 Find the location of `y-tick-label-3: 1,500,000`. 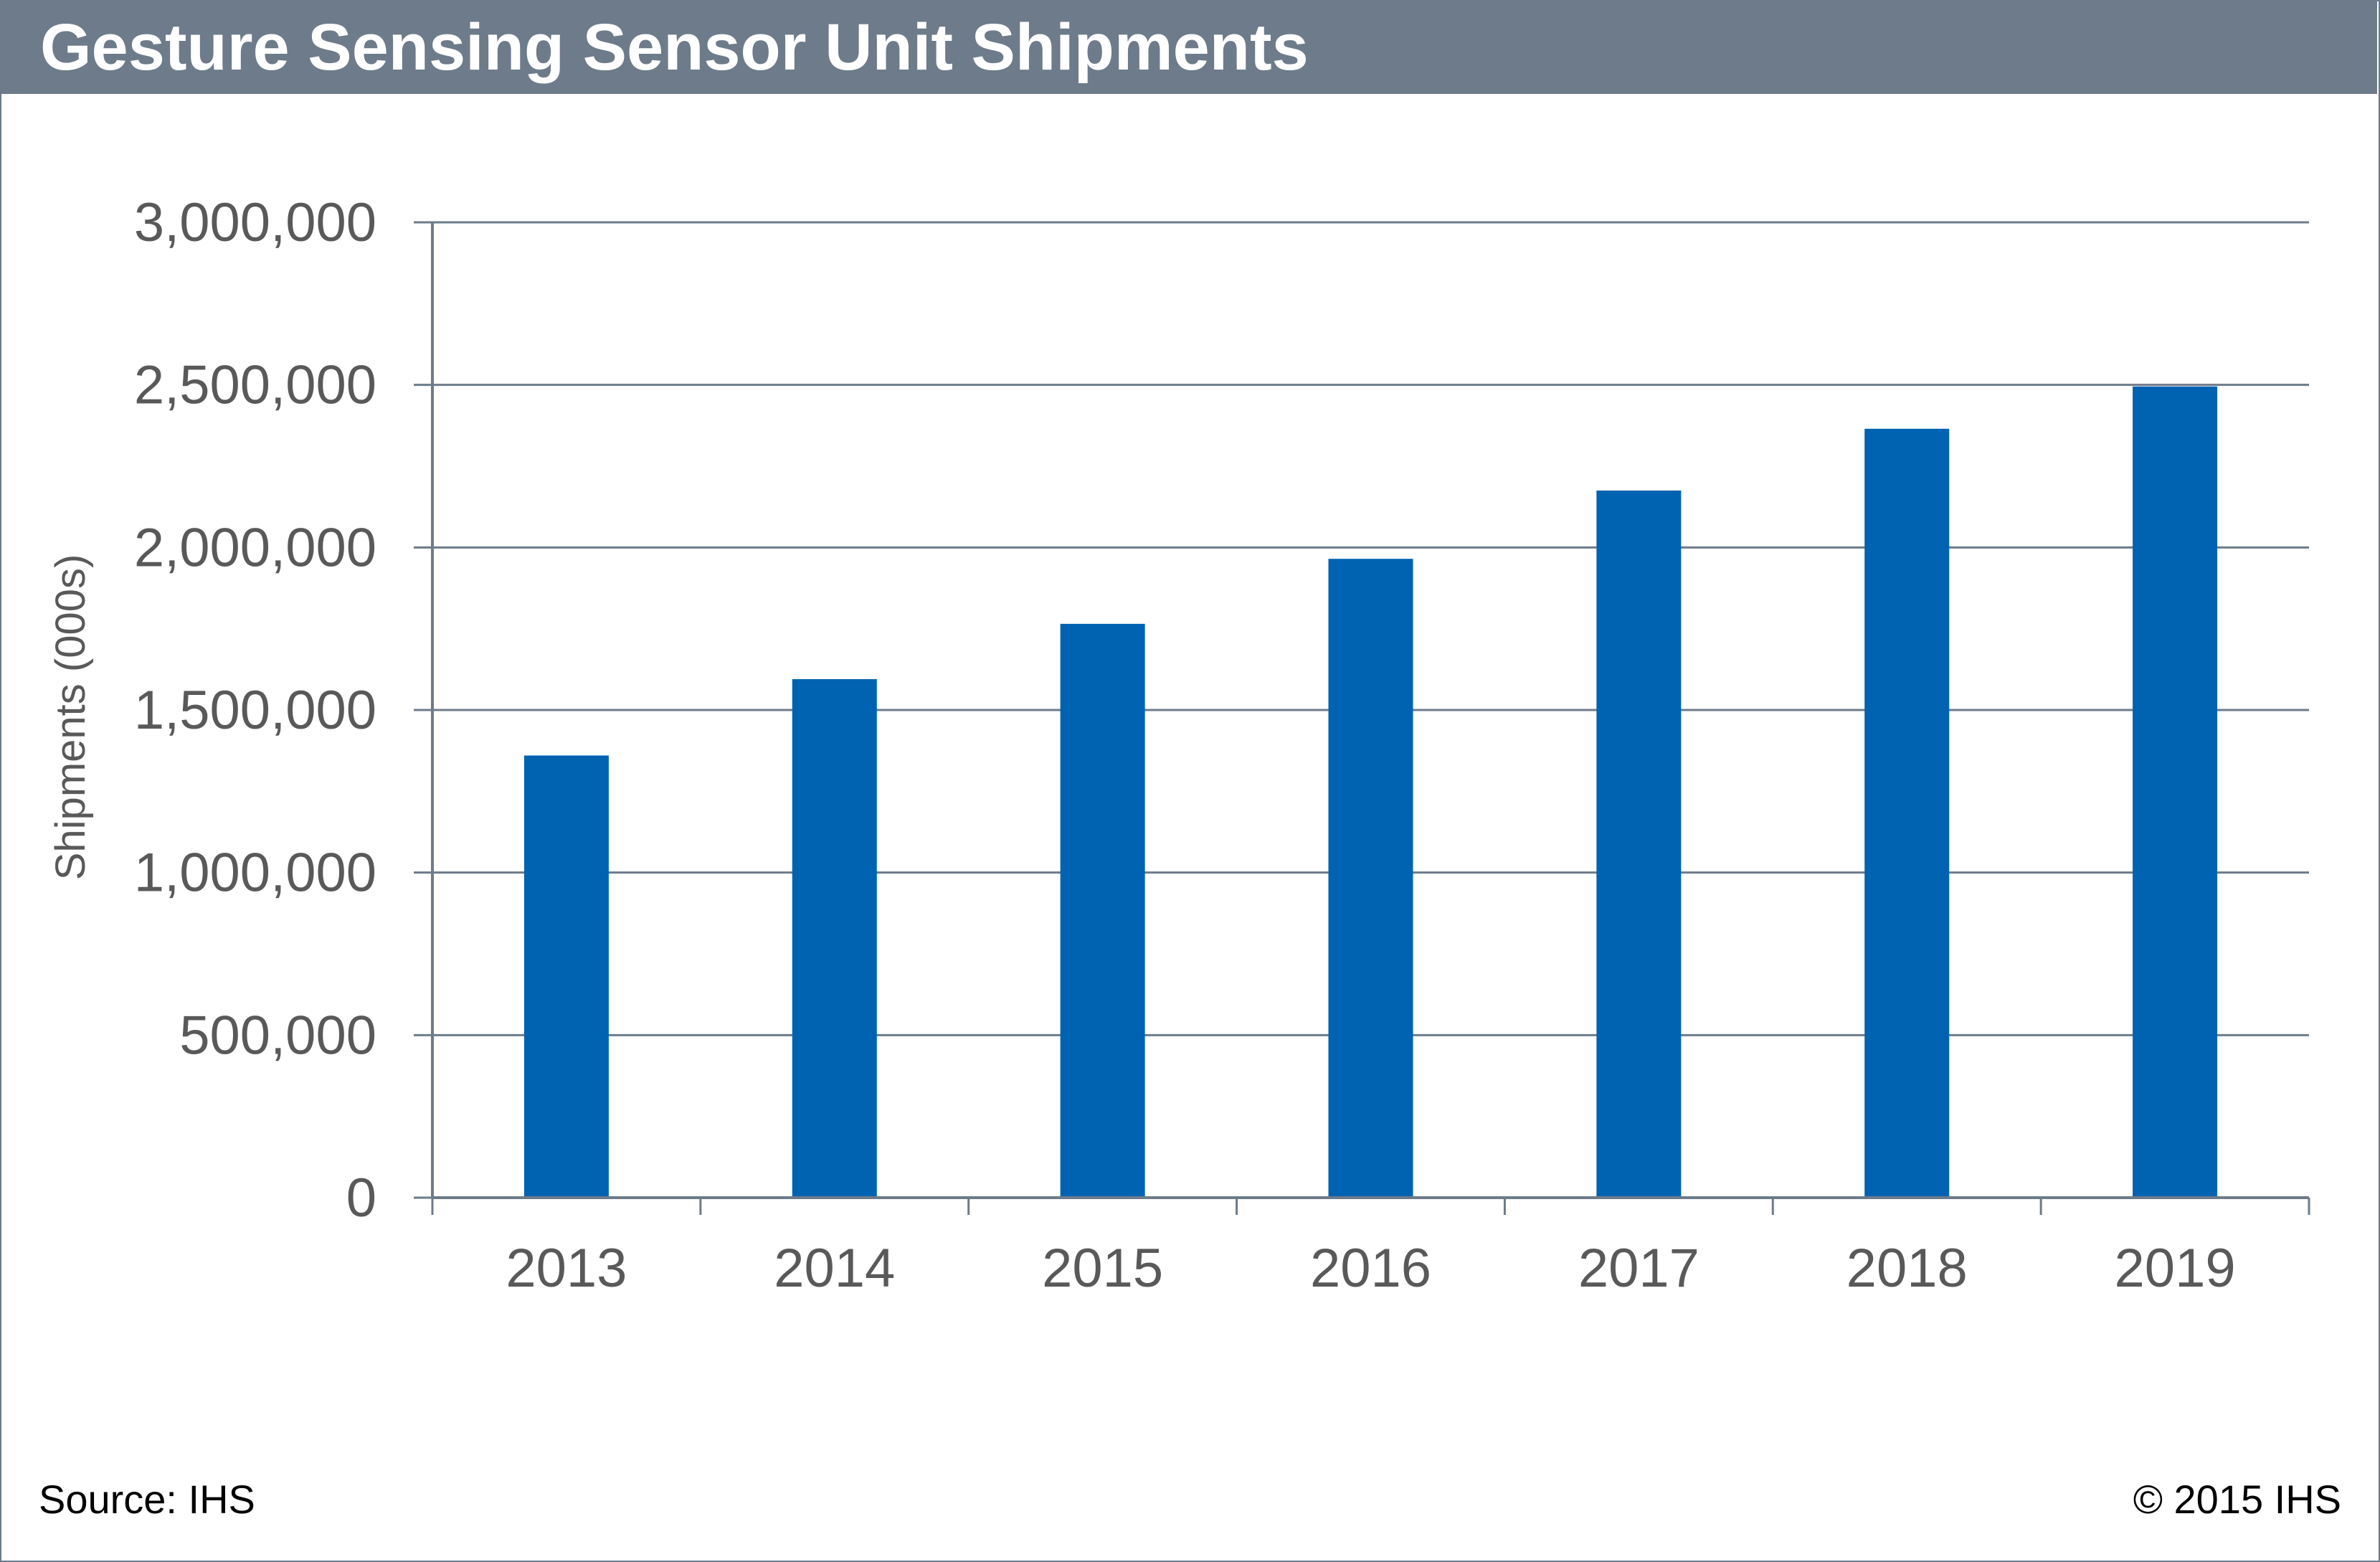

y-tick-label-3: 1,500,000 is located at coordinates (255, 710).